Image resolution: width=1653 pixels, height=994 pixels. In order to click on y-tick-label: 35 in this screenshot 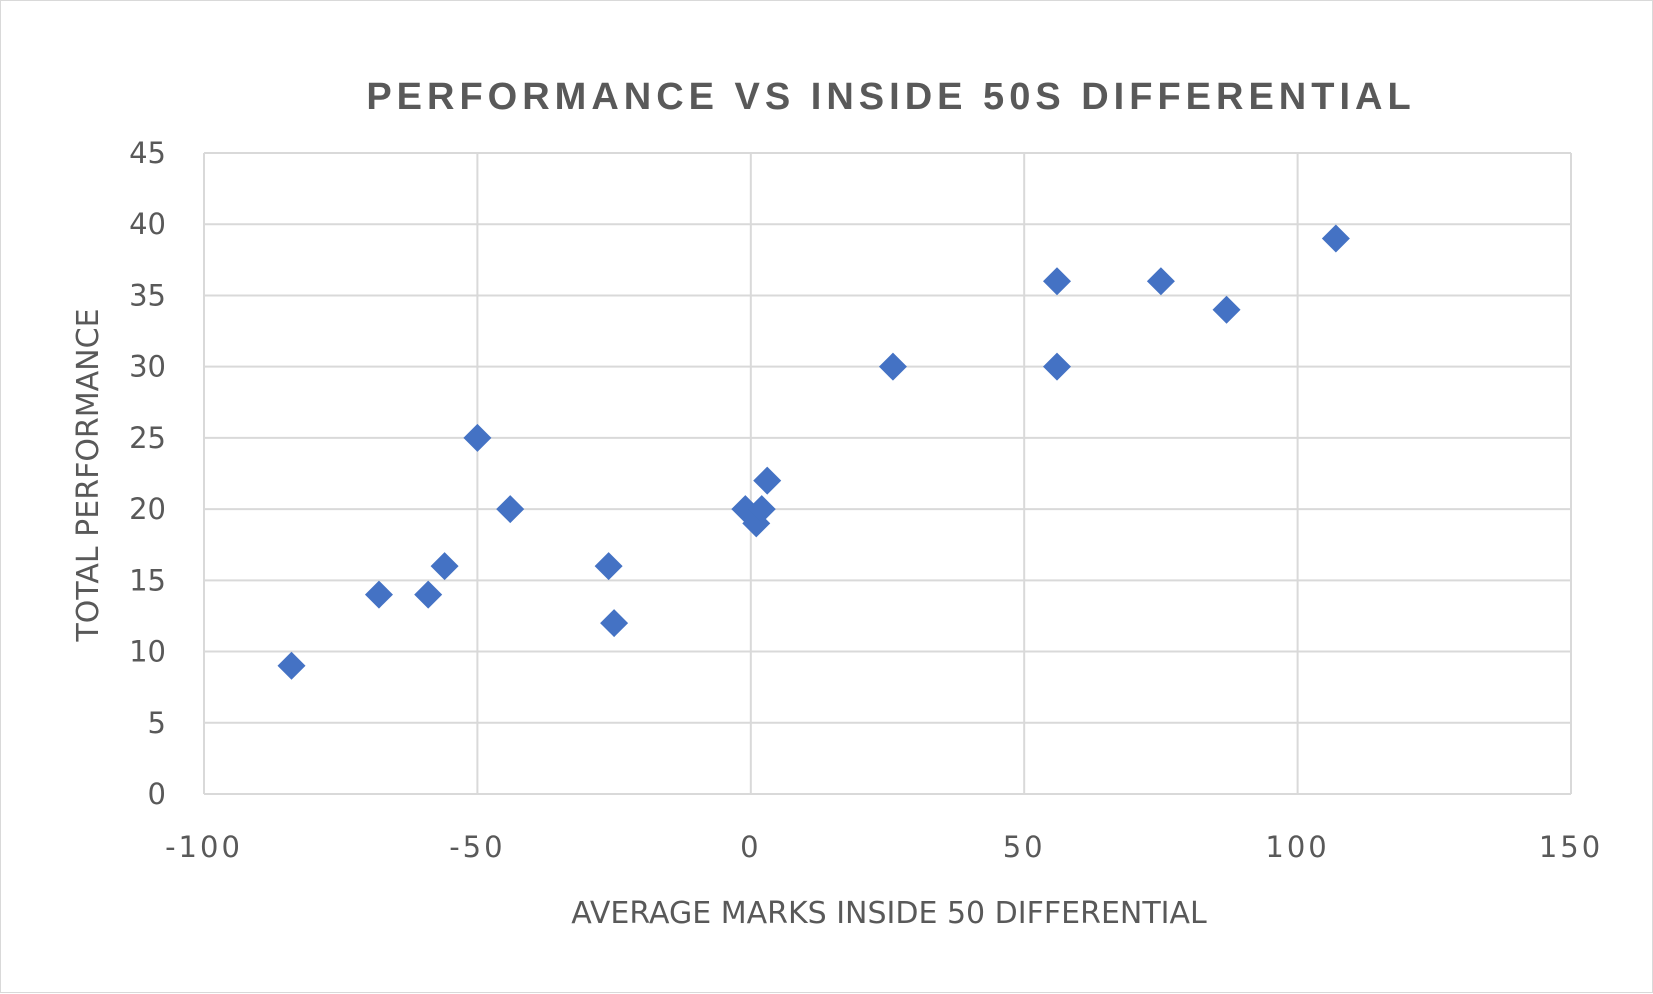, I will do `click(147, 295)`.